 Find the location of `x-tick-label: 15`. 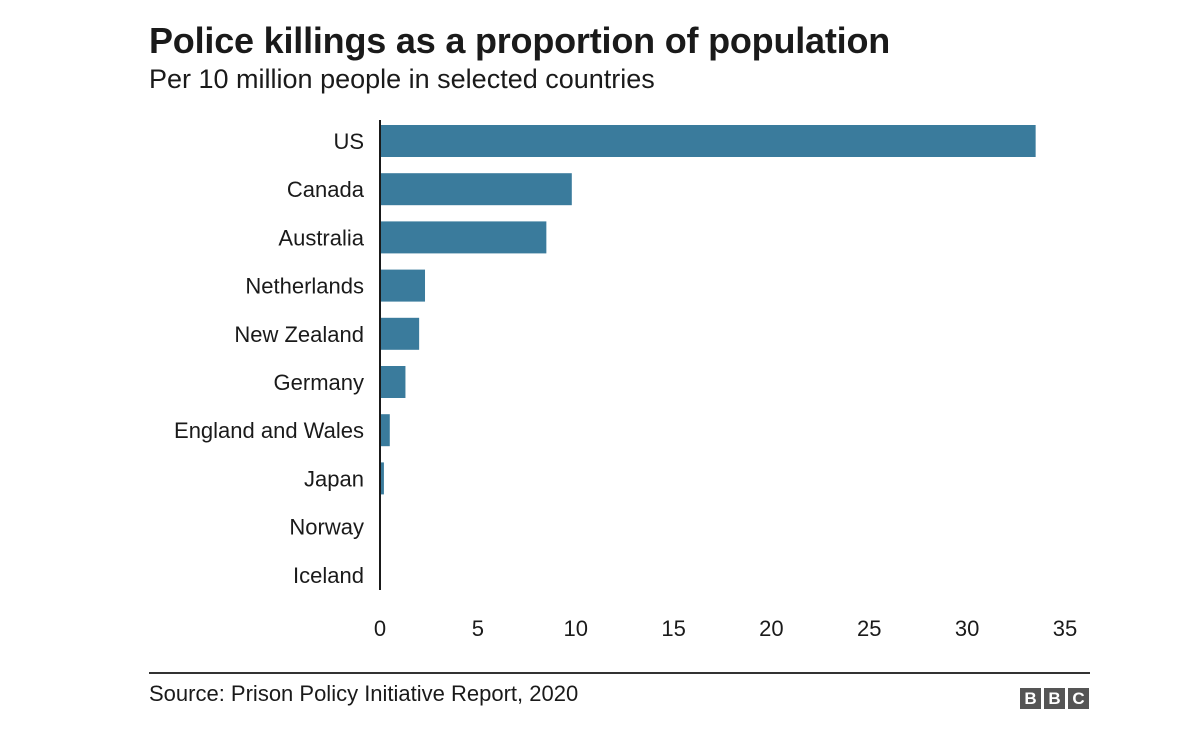

x-tick-label: 15 is located at coordinates (673, 628).